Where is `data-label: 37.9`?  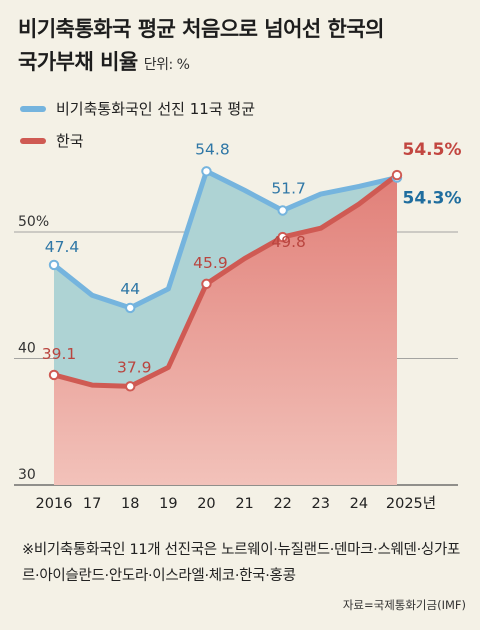
data-label: 37.9 is located at coordinates (134, 367).